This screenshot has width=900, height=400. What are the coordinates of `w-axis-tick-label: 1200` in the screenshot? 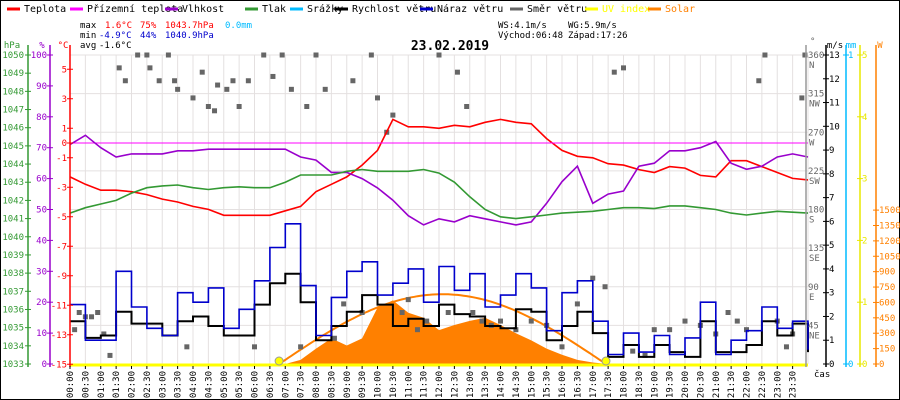 It's located at (889, 242).